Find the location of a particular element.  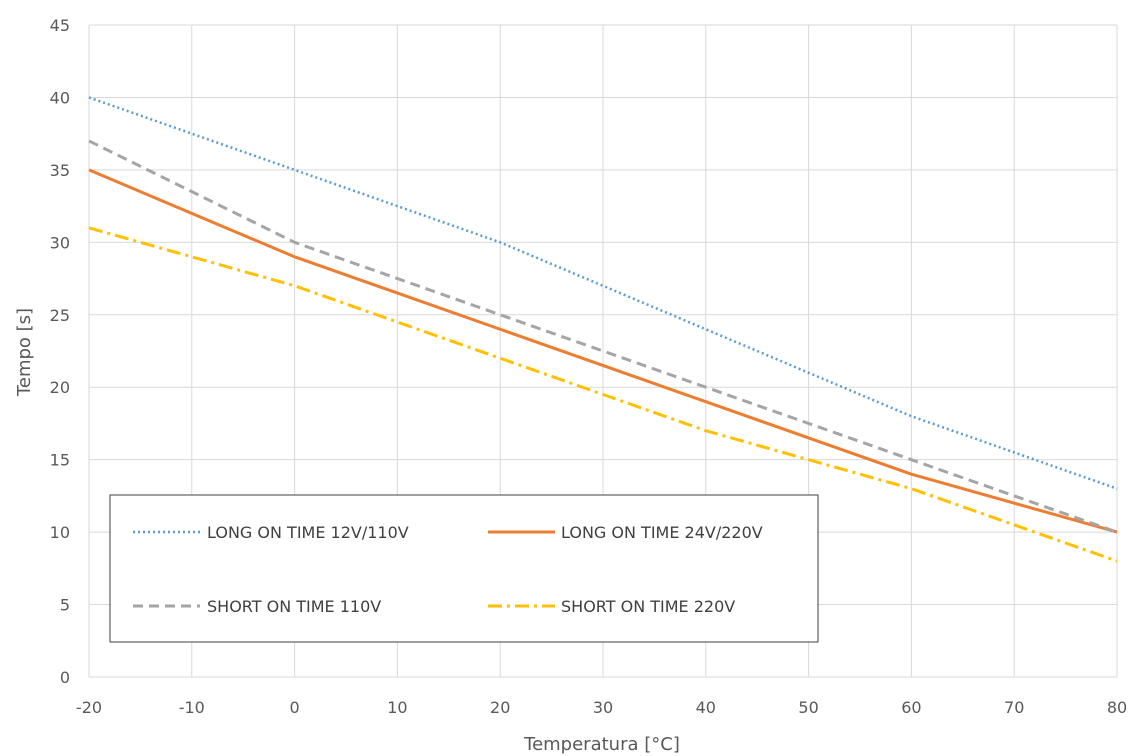

x-tick-labels: -20 -10 0 10 20 30 40 50 60 70 80 is located at coordinates (601, 707).